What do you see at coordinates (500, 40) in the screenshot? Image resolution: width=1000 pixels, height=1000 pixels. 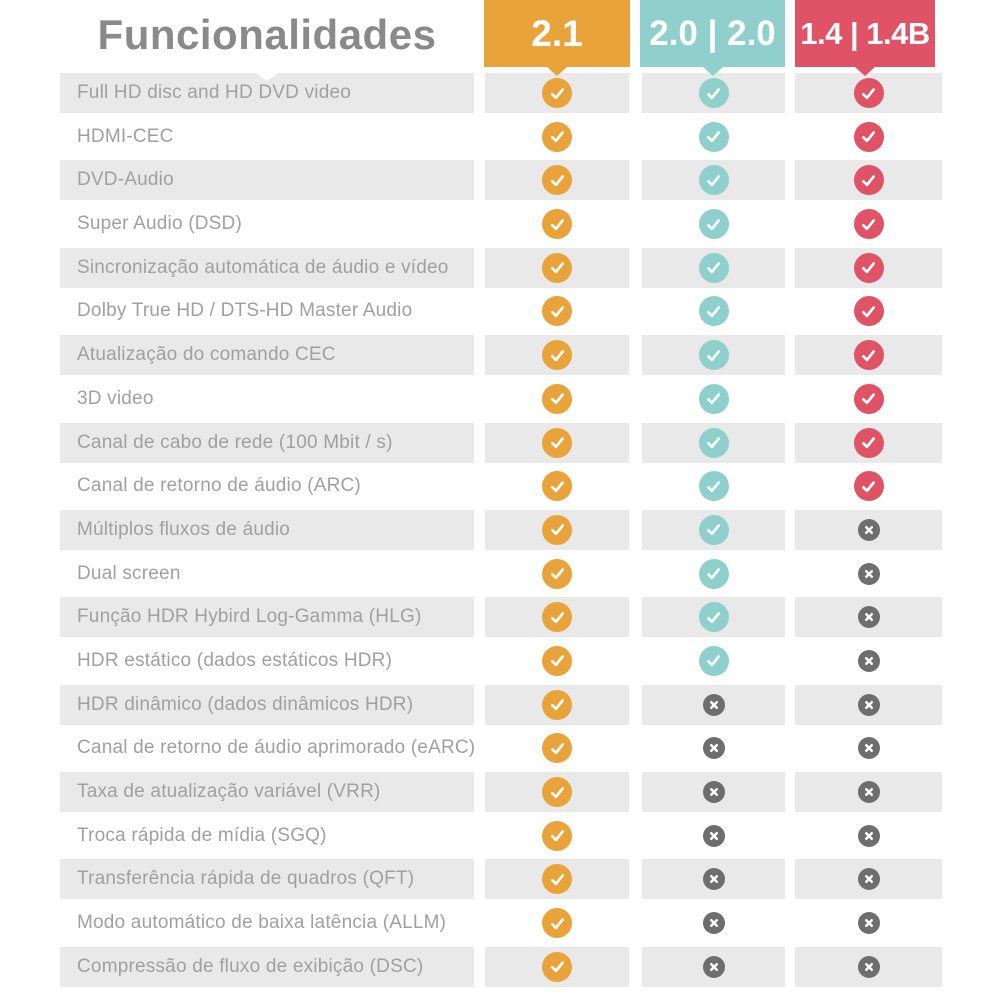 I see `table-header: Funcionalidades 2.1 2.0 | 2.0 1.4 | 1.4B` at bounding box center [500, 40].